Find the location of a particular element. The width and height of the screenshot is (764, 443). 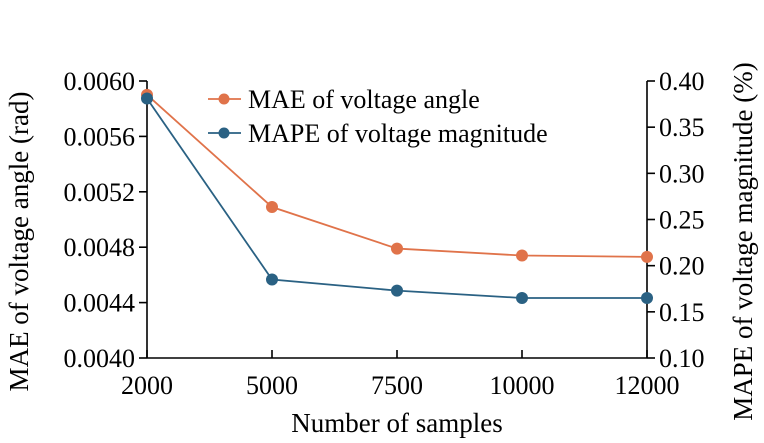

x-tick-label: 12000 is located at coordinates (647, 385).